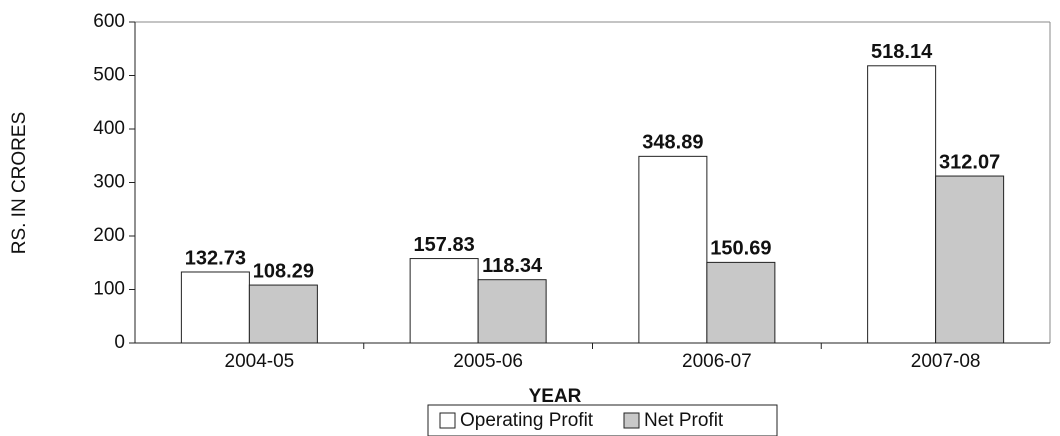 This screenshot has width=1060, height=436. I want to click on value-label: 348.89, so click(672, 143).